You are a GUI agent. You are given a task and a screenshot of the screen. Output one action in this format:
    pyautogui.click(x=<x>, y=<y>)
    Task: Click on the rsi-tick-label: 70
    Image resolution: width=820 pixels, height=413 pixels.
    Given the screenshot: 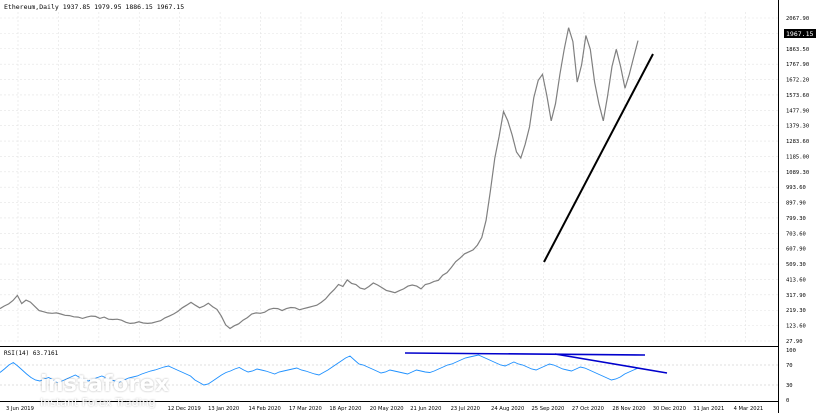 What is the action you would take?
    pyautogui.click(x=789, y=366)
    